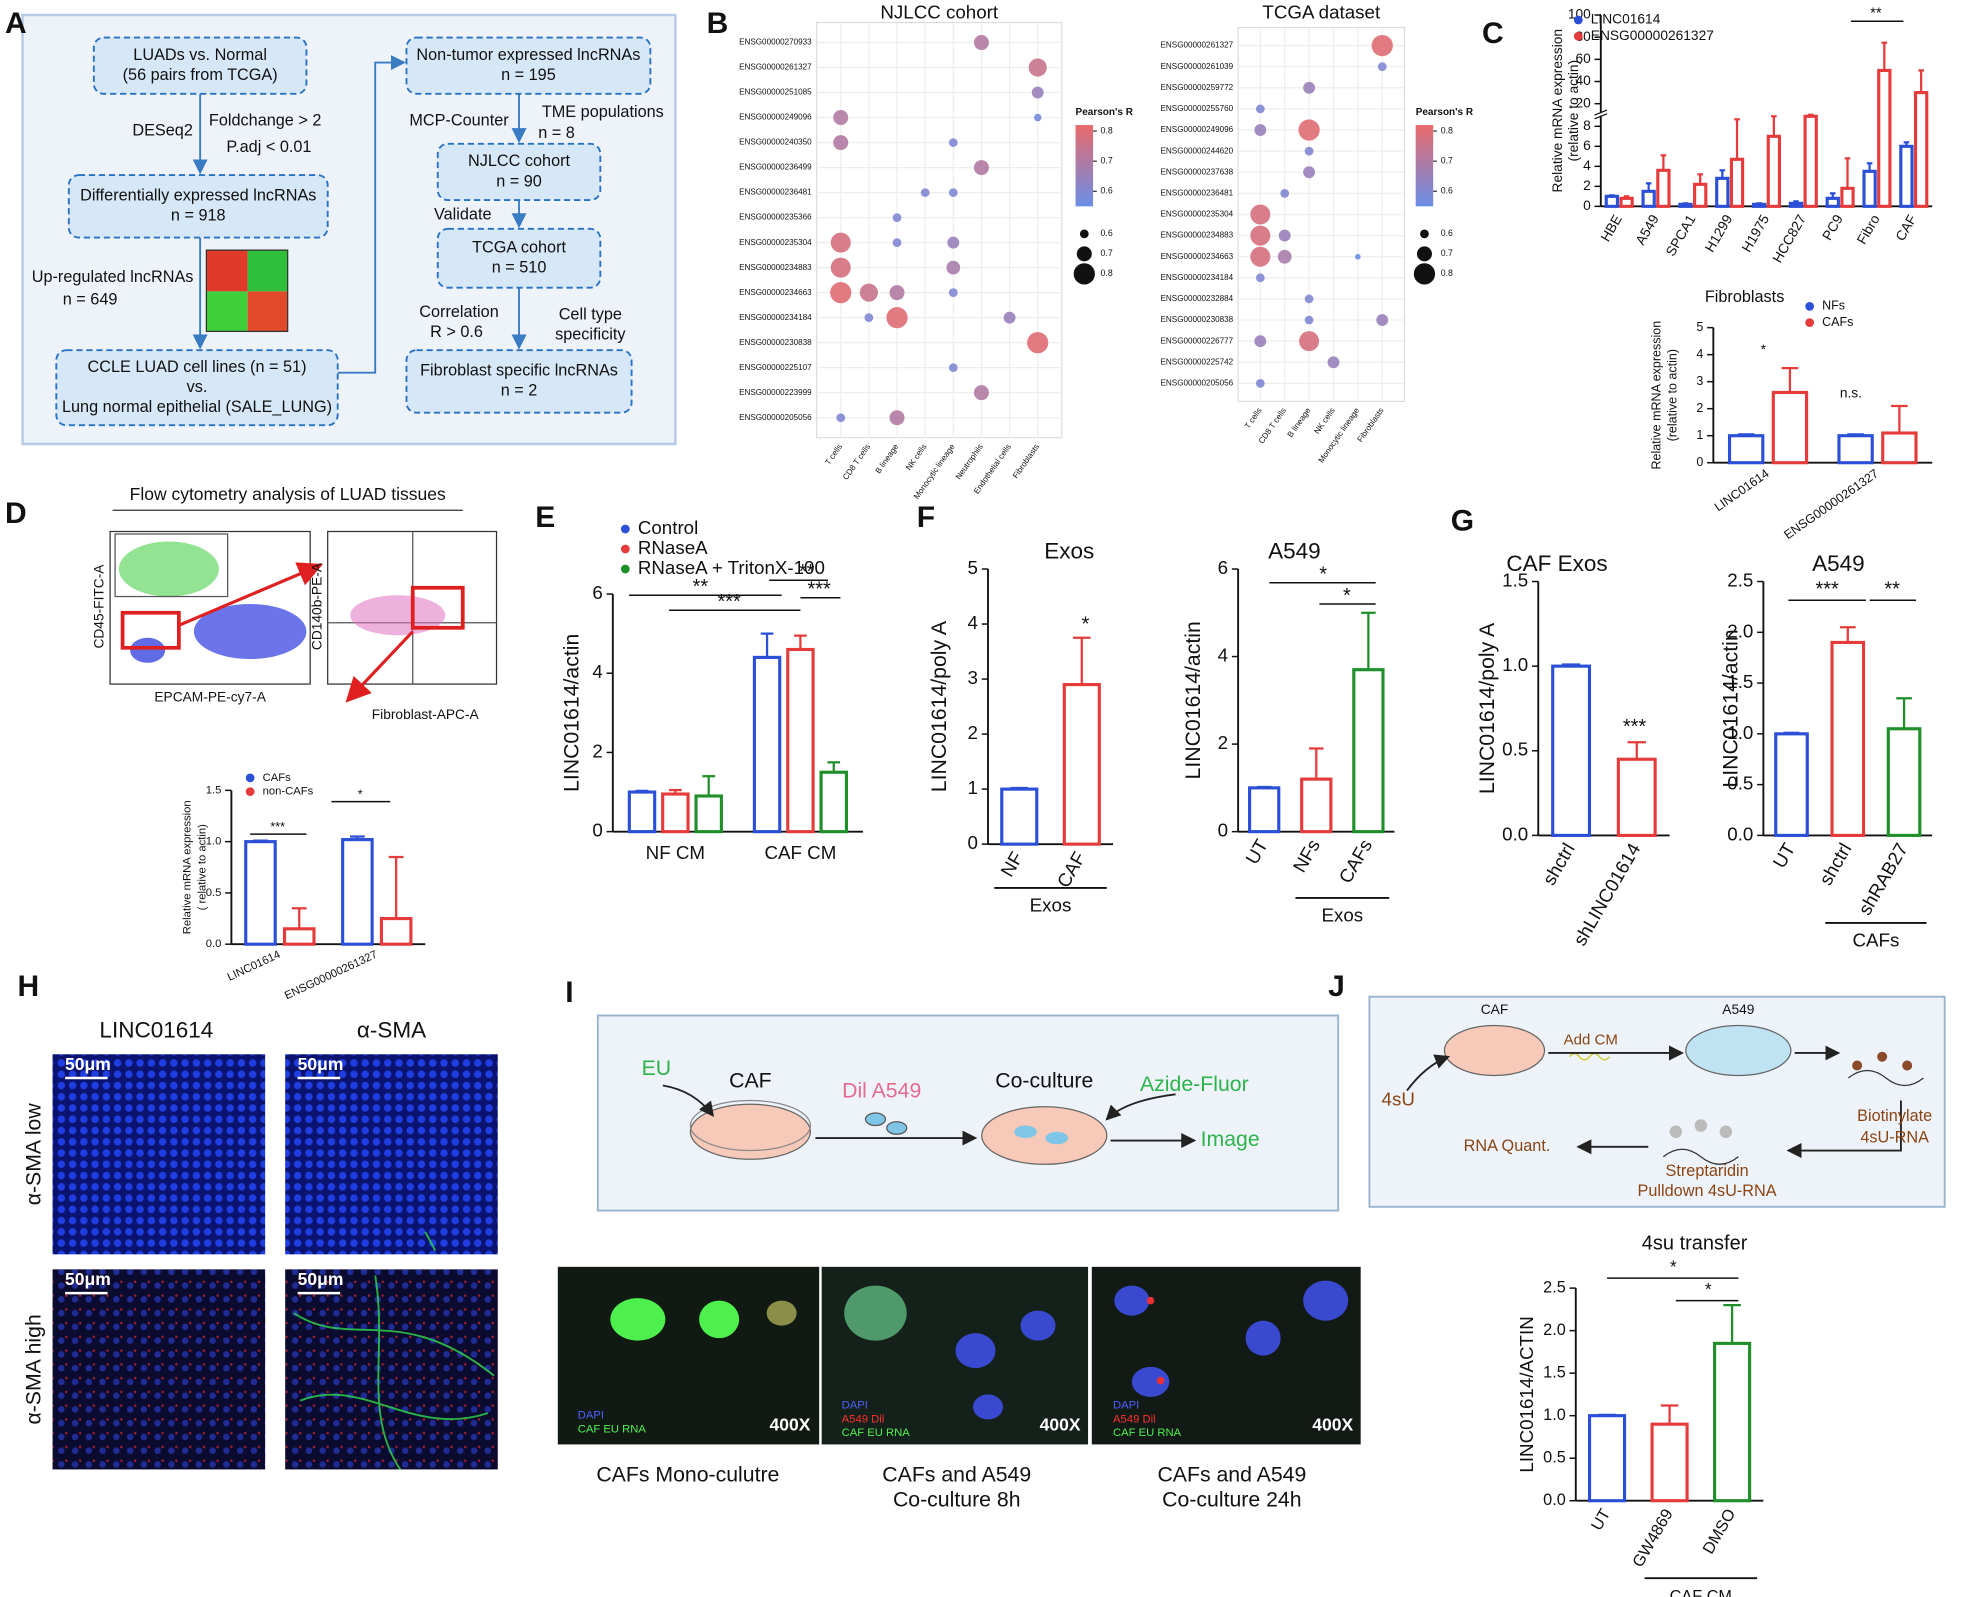 This screenshot has width=1961, height=1597. What do you see at coordinates (545, 517) in the screenshot?
I see `panel-letter: E` at bounding box center [545, 517].